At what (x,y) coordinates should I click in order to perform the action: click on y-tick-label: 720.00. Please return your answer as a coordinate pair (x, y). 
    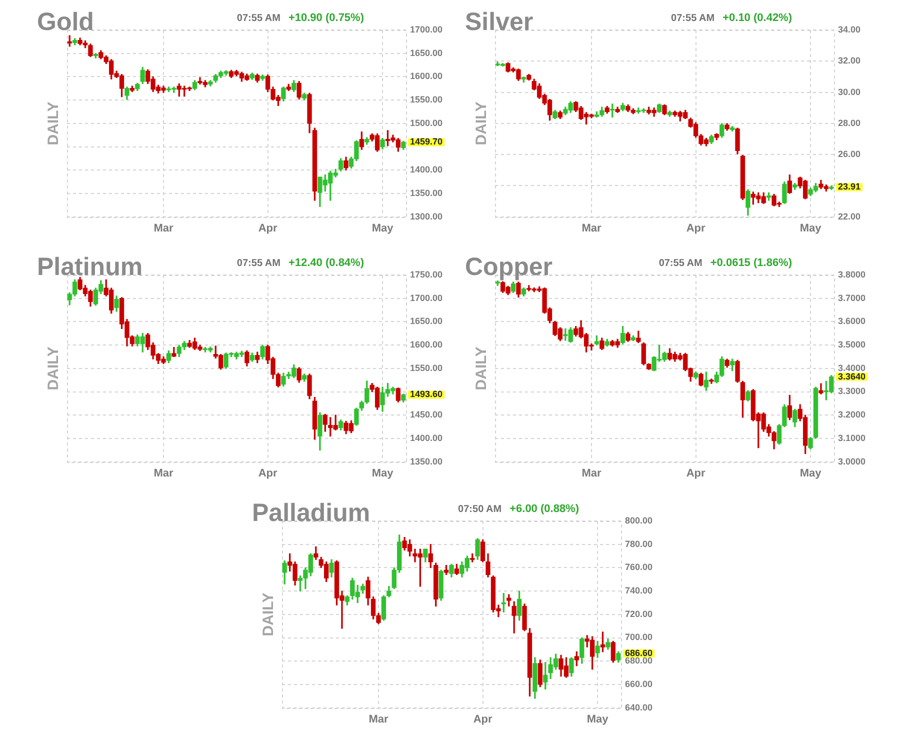
    Looking at the image, I should click on (639, 613).